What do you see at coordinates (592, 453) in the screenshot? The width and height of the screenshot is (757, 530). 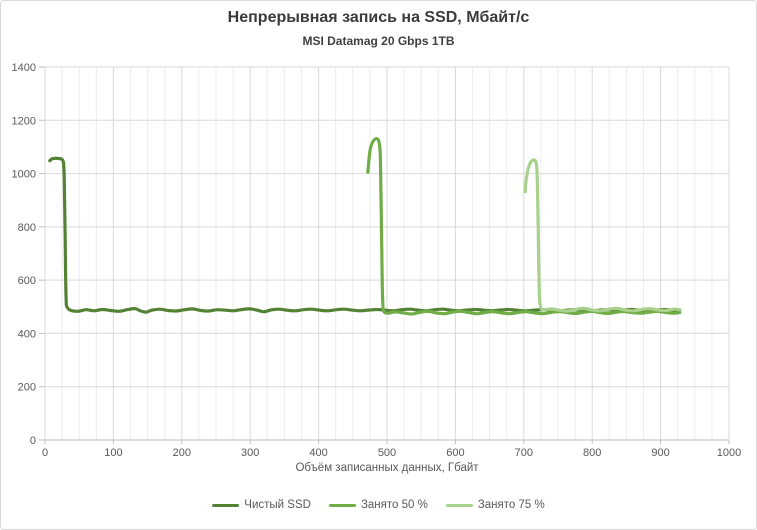 I see `x-tick-label: 800` at bounding box center [592, 453].